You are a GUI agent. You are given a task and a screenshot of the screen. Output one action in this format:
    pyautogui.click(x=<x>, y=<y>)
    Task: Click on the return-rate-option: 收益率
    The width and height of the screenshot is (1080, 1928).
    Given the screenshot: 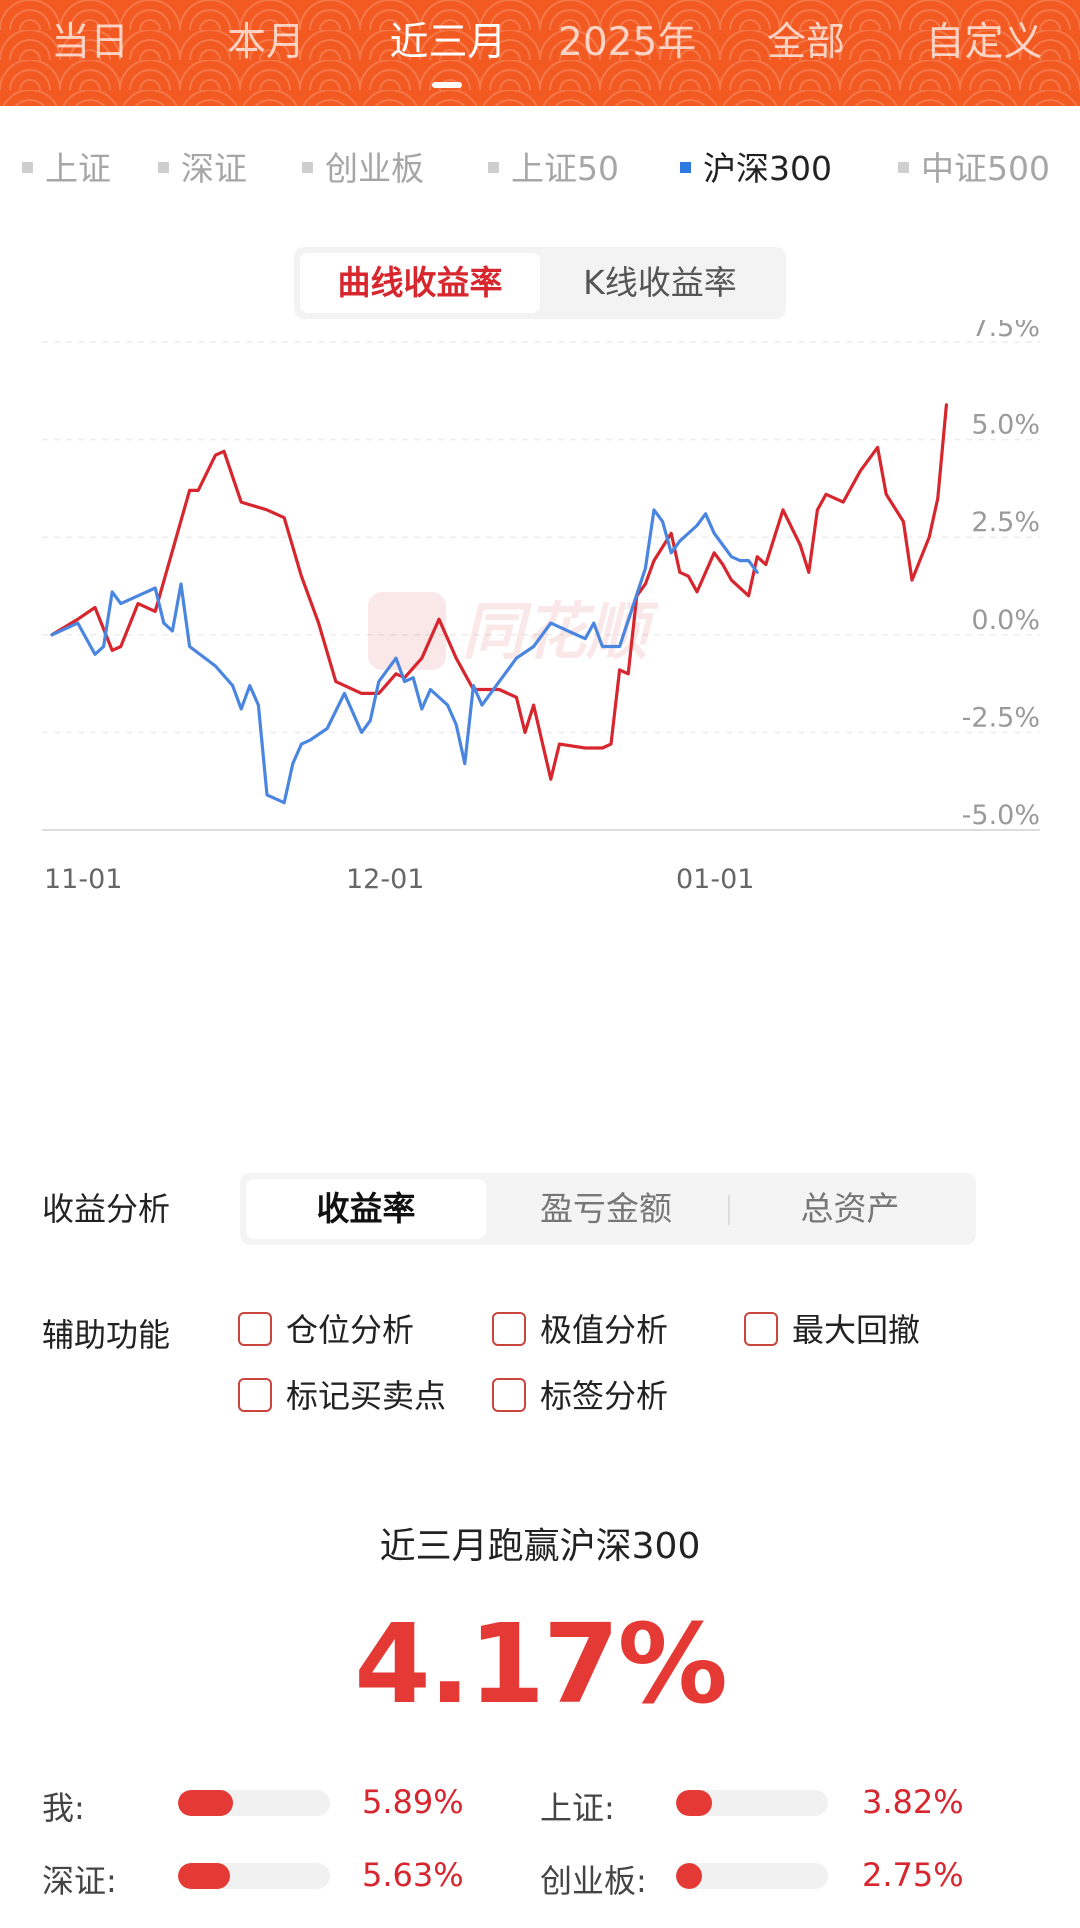 What is the action you would take?
    pyautogui.click(x=366, y=1209)
    